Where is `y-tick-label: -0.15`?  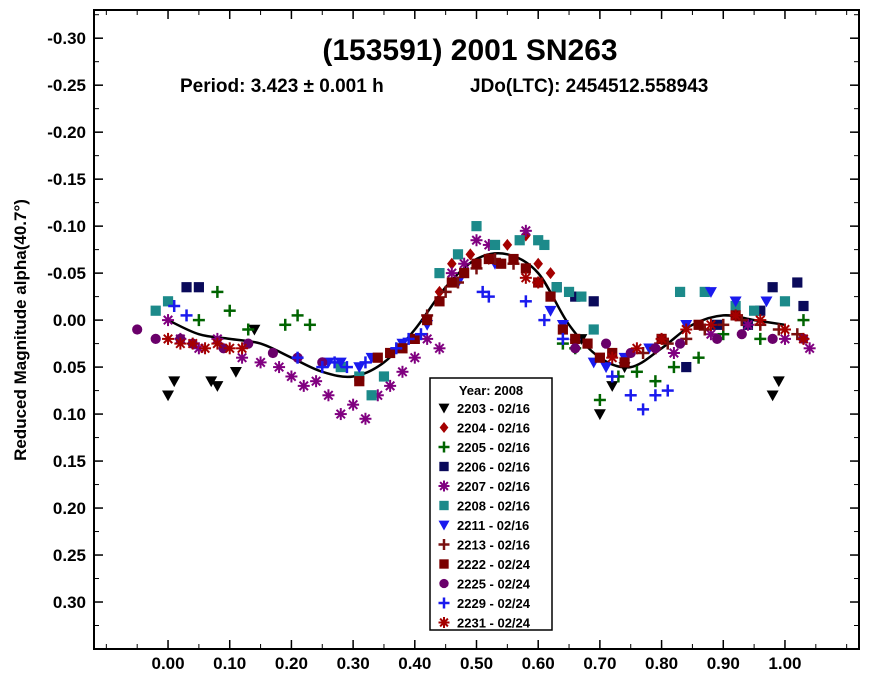
y-tick-label: -0.15 is located at coordinates (66, 179).